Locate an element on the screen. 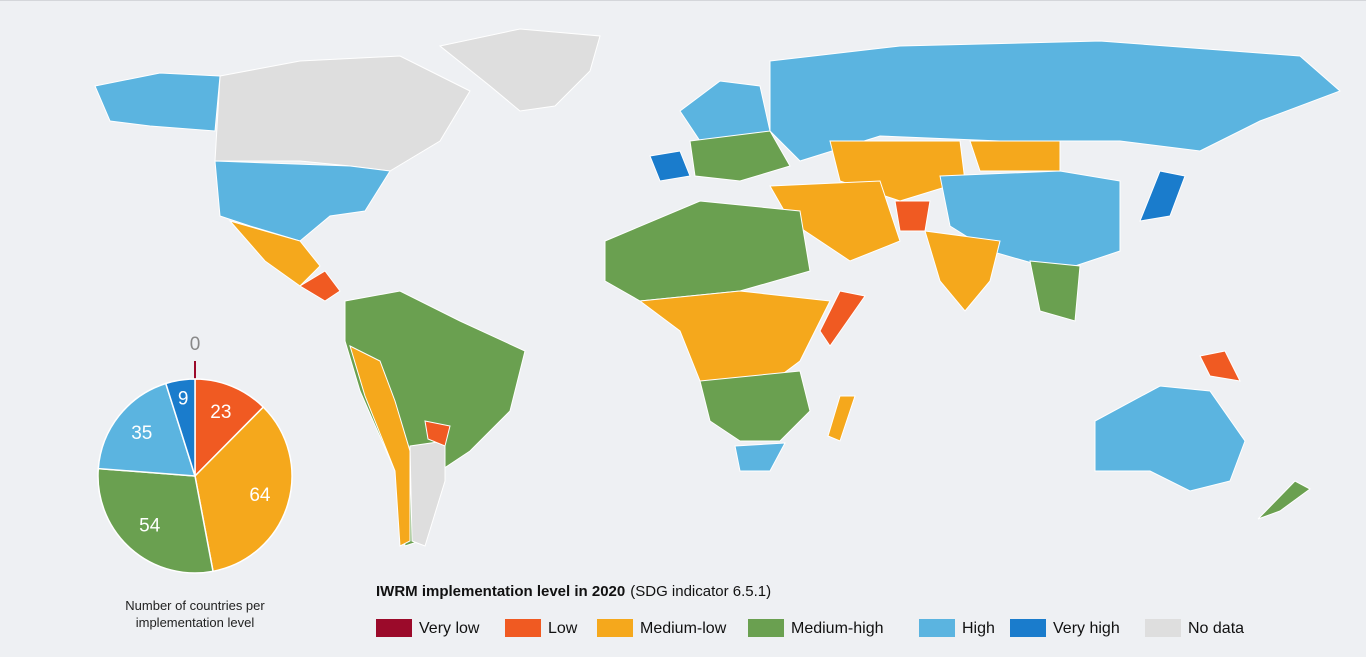 The height and width of the screenshot is (657, 1366). southeast-asia is located at coordinates (1055, 291).